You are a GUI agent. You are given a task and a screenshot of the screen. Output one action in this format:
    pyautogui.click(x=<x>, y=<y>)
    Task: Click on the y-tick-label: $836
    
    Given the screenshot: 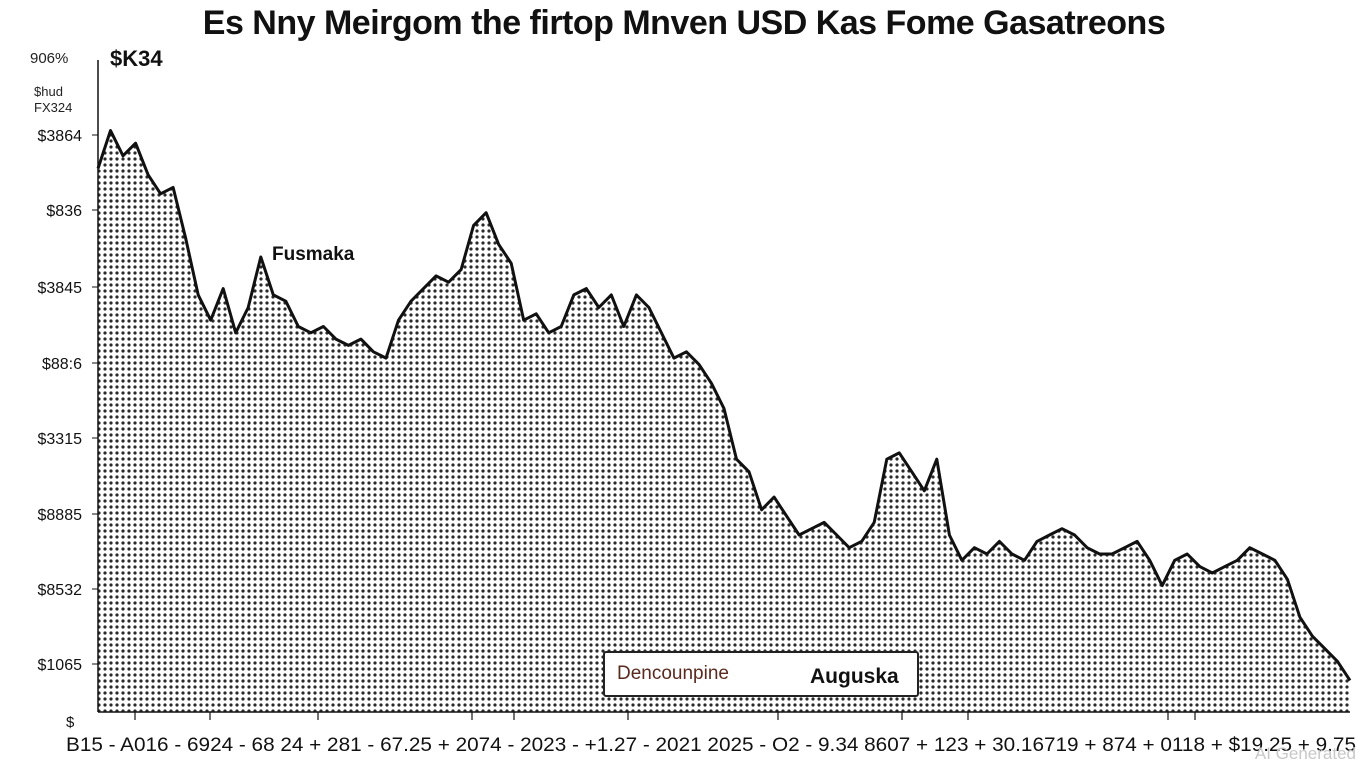 What is the action you would take?
    pyautogui.click(x=64, y=211)
    